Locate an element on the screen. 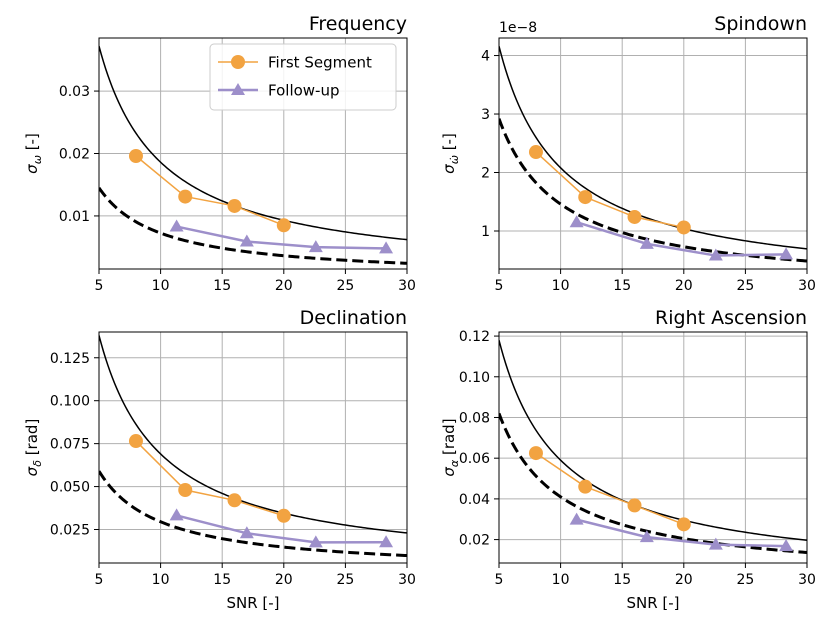  x-tick-label: 20 is located at coordinates (284, 286).